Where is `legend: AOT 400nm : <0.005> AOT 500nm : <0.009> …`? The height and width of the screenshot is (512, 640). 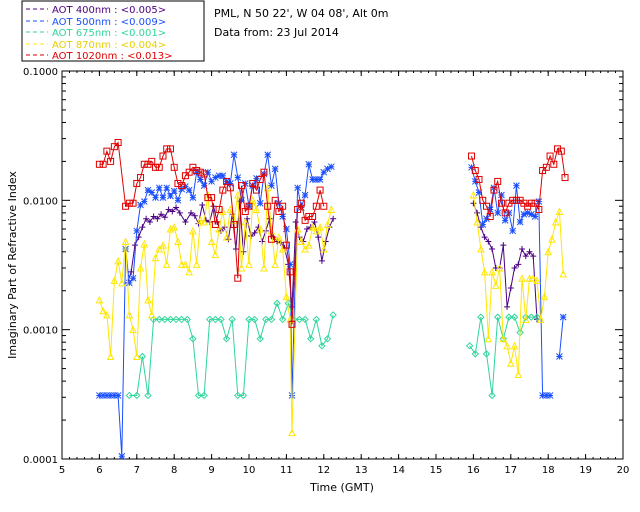
legend: AOT 400nm : <0.005> AOT 500nm : <0.009> … is located at coordinates (113, 31).